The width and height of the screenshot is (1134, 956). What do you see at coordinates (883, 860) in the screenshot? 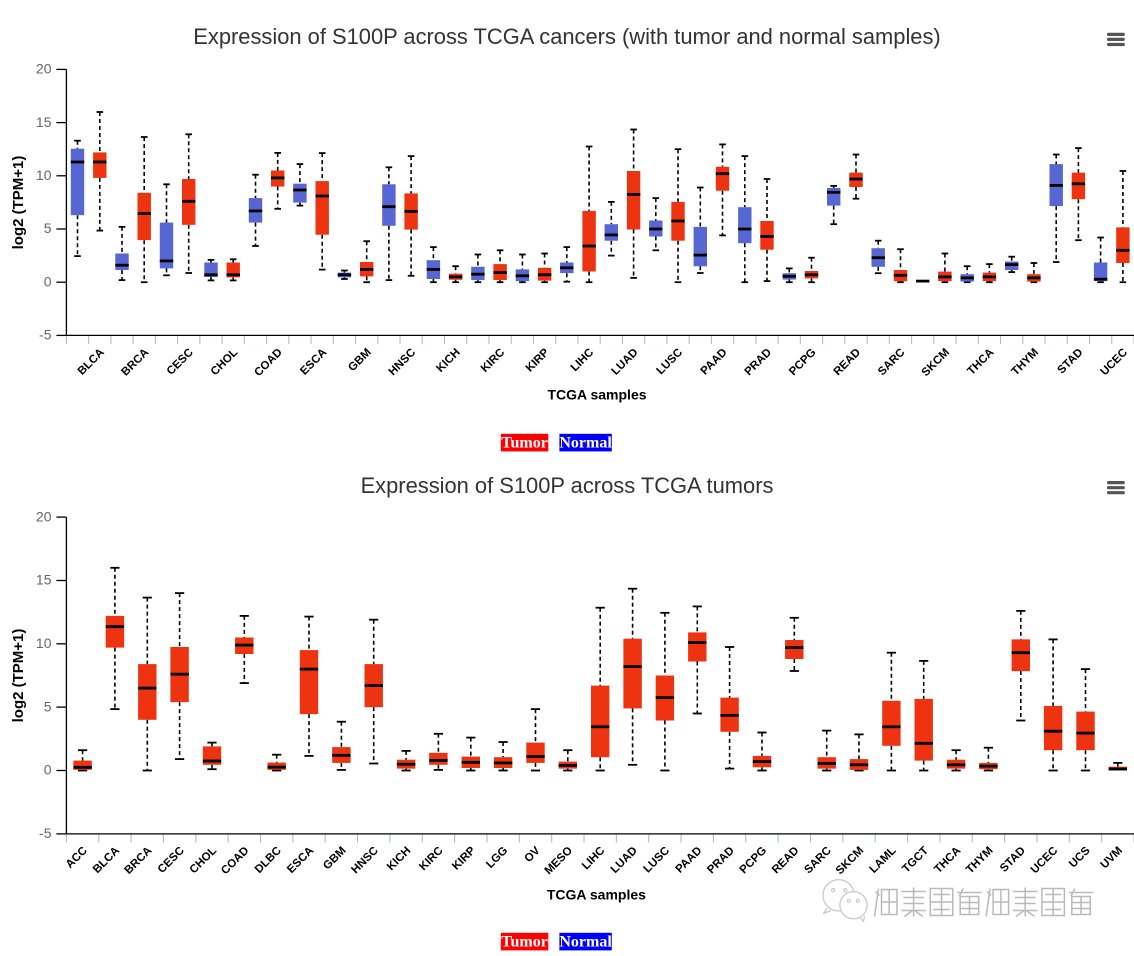
I see `svg-text: LAML` at bounding box center [883, 860].